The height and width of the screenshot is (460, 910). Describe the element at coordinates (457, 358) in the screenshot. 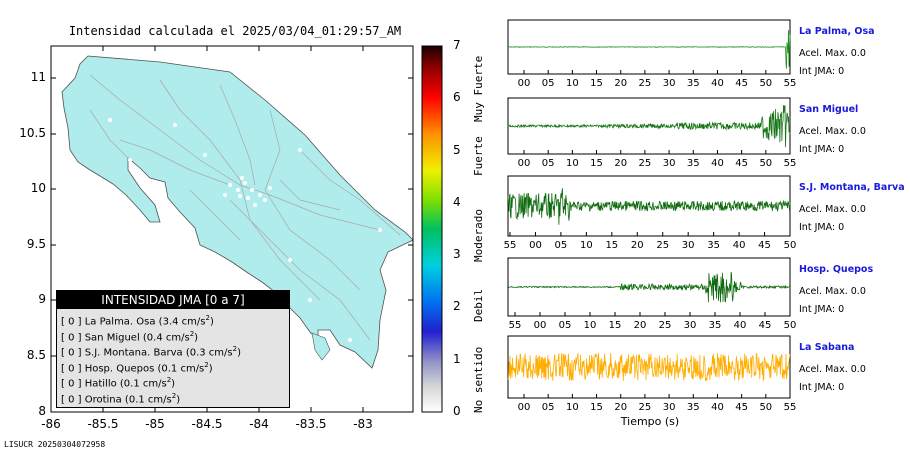

I see `colorbar-tick-label: 1` at that location.